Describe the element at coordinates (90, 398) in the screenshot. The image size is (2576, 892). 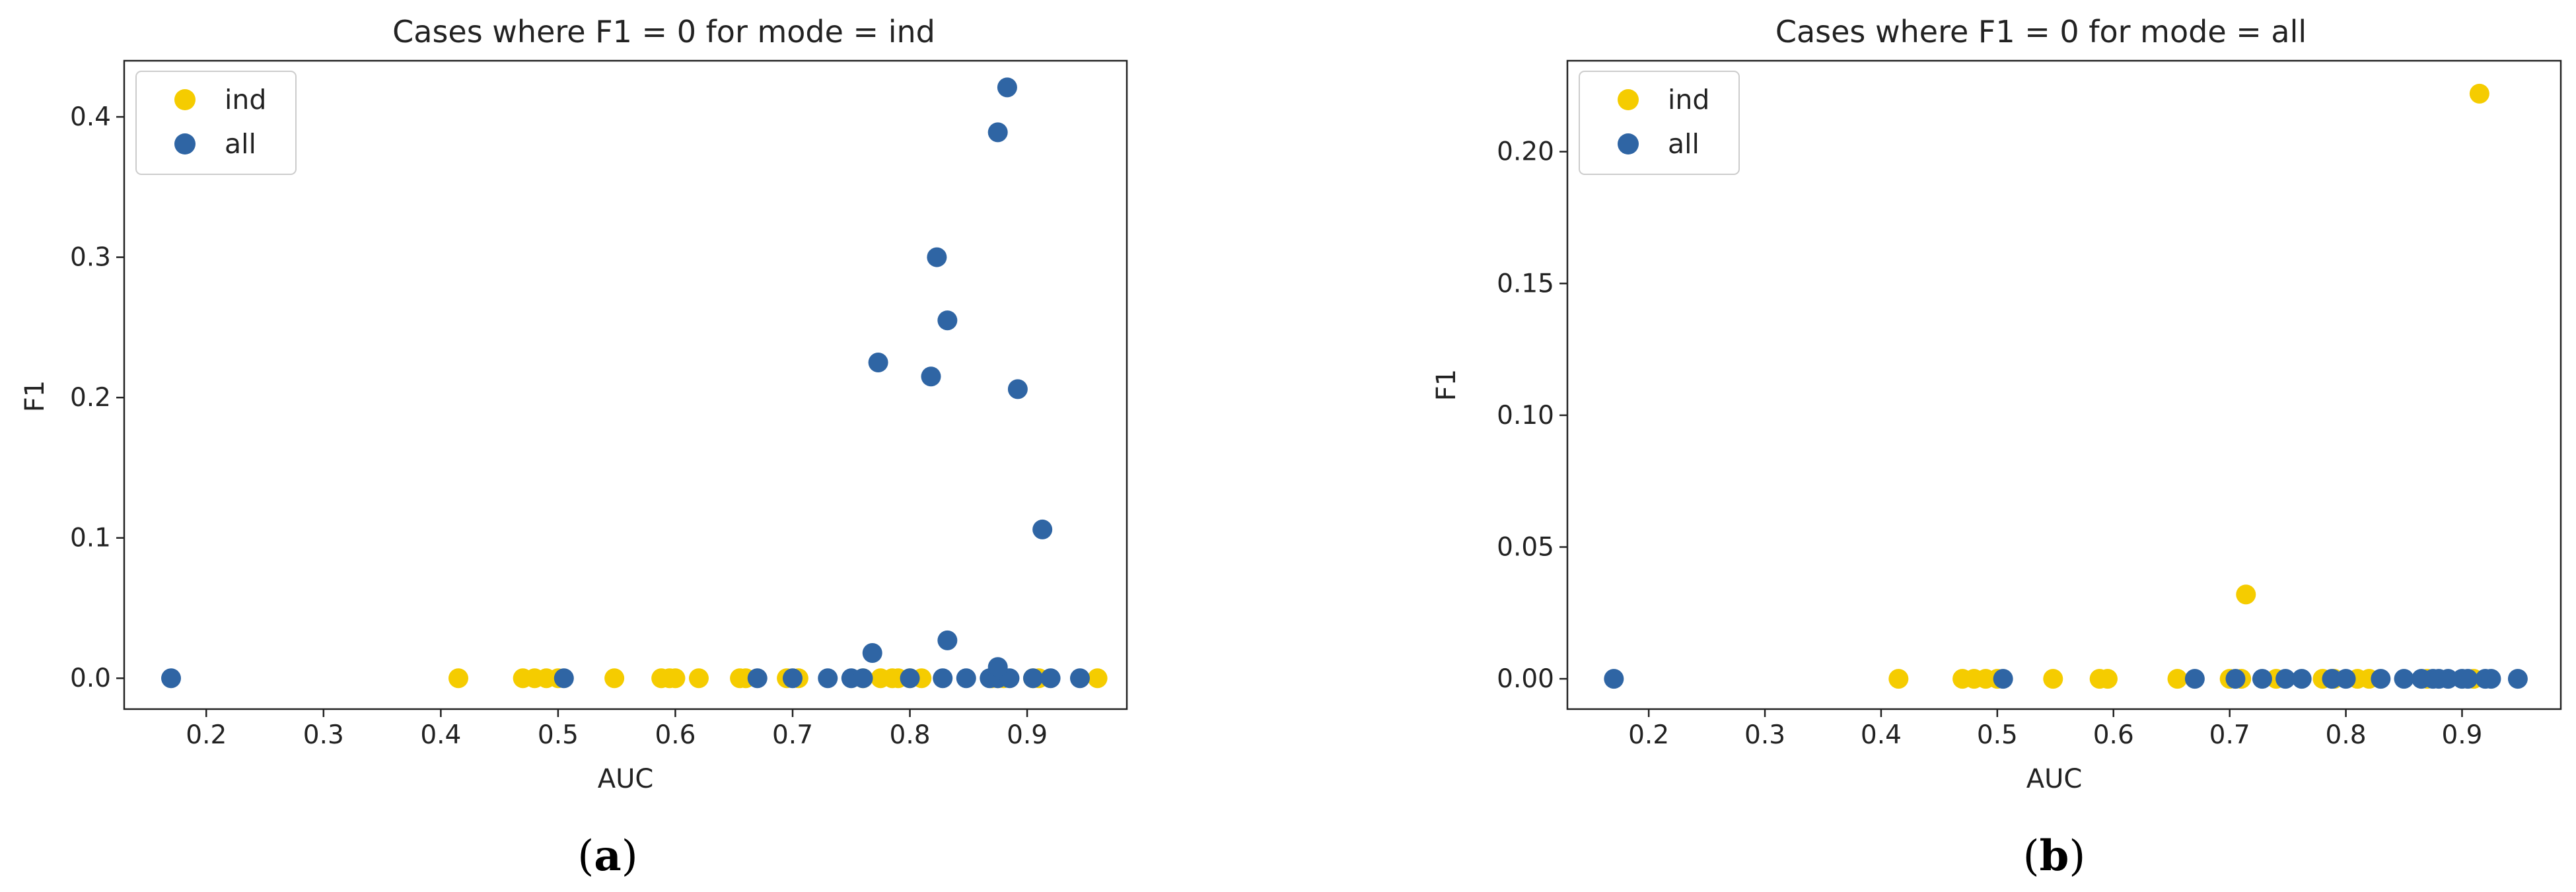
I see `chart-a-y-tick-label: 0.2` at that location.